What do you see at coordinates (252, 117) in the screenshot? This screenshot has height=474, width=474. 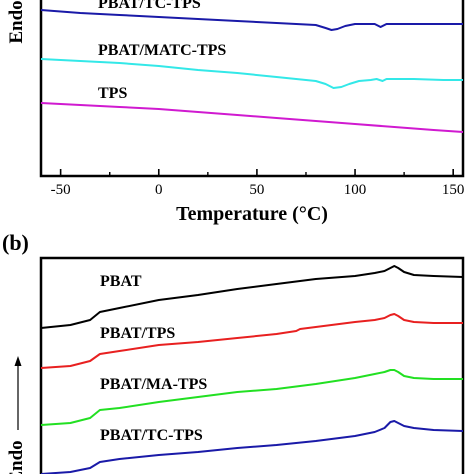 I see `series-line-tps` at bounding box center [252, 117].